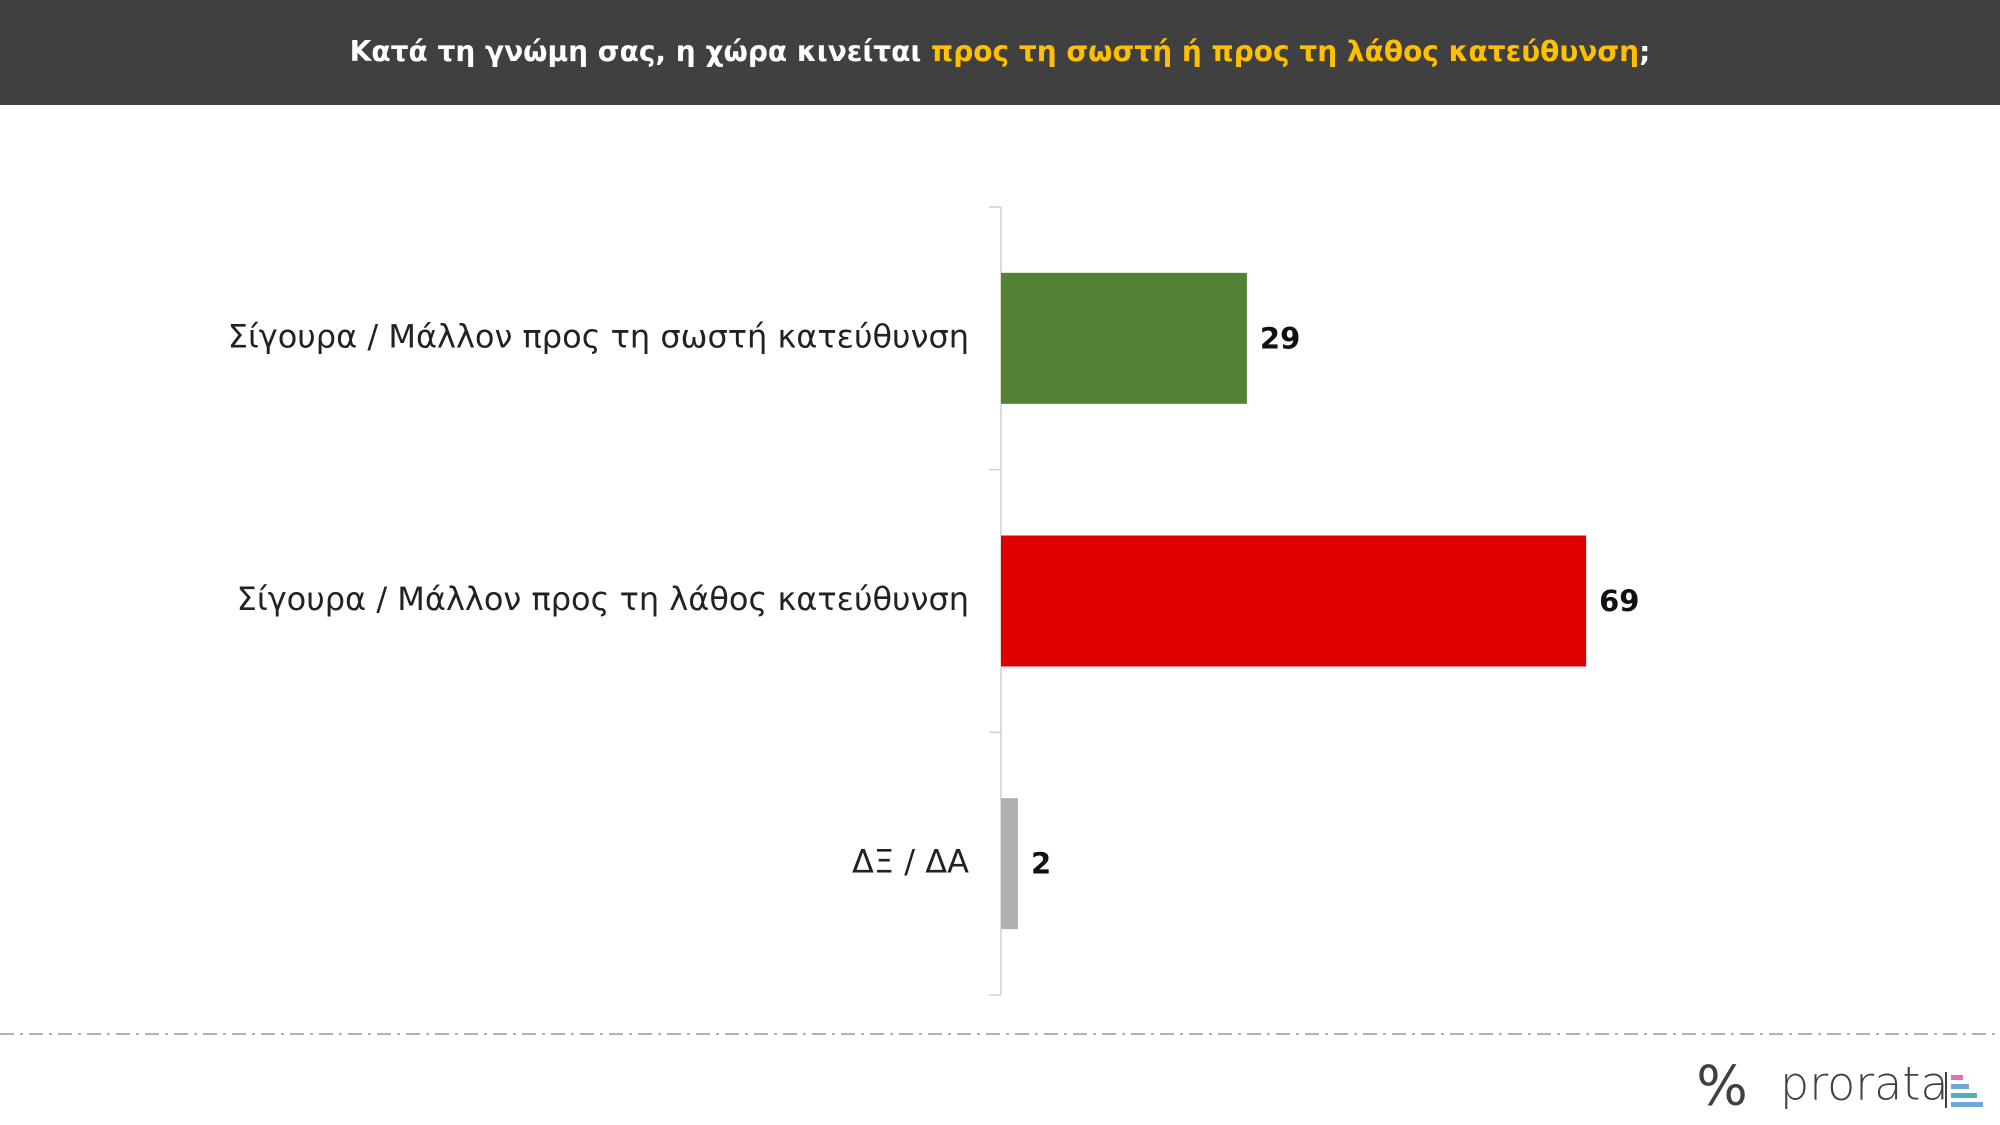 The width and height of the screenshot is (2000, 1125). What do you see at coordinates (910, 862) in the screenshot?
I see `category-label: ΔΞ / ΔΑ` at bounding box center [910, 862].